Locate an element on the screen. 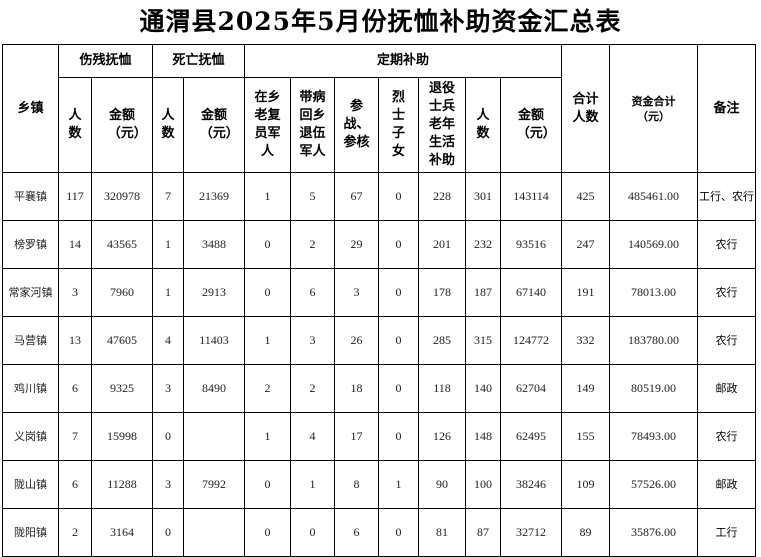 The image size is (761, 557). cell-town: 陇山镇 is located at coordinates (30, 484).